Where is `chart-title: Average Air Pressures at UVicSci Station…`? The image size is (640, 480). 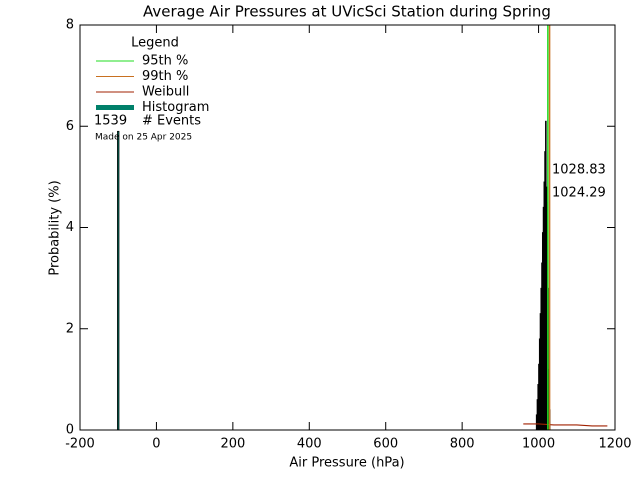 chart-title: Average Air Pressures at UVicSci Station… is located at coordinates (347, 12).